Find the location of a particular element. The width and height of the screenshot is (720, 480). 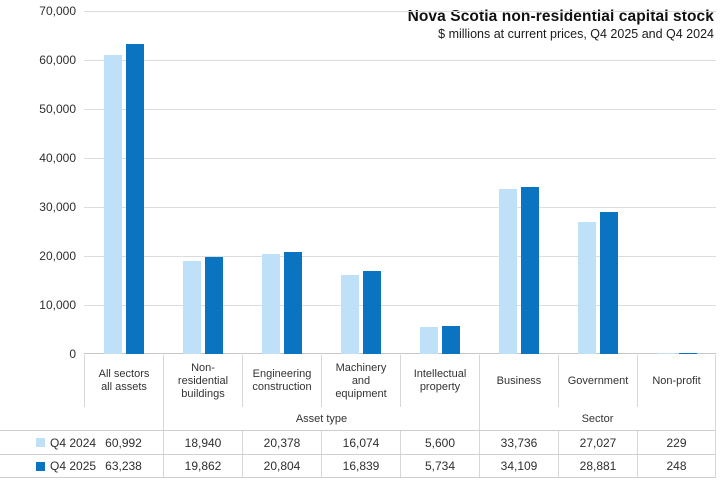

category-label-line: Business is located at coordinates (519, 380).